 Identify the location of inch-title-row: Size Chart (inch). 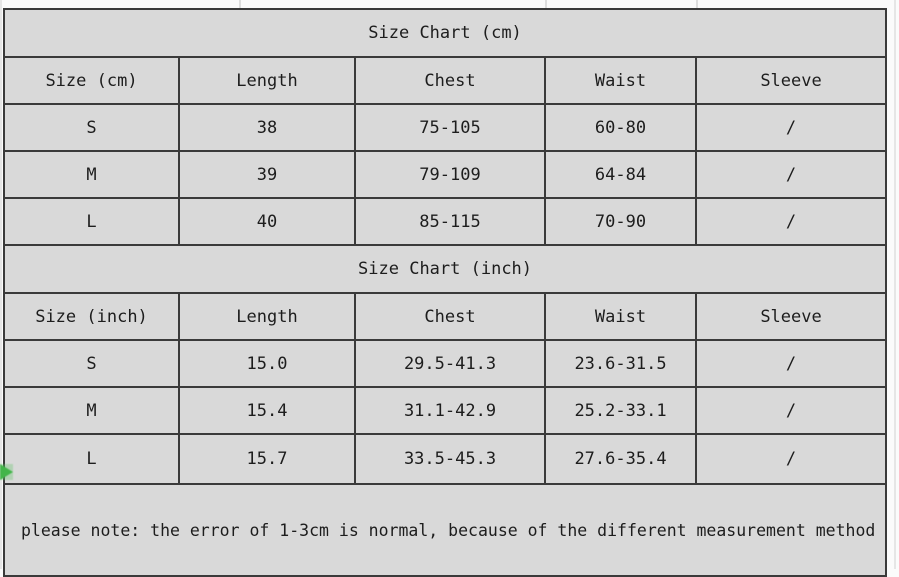
(445, 269).